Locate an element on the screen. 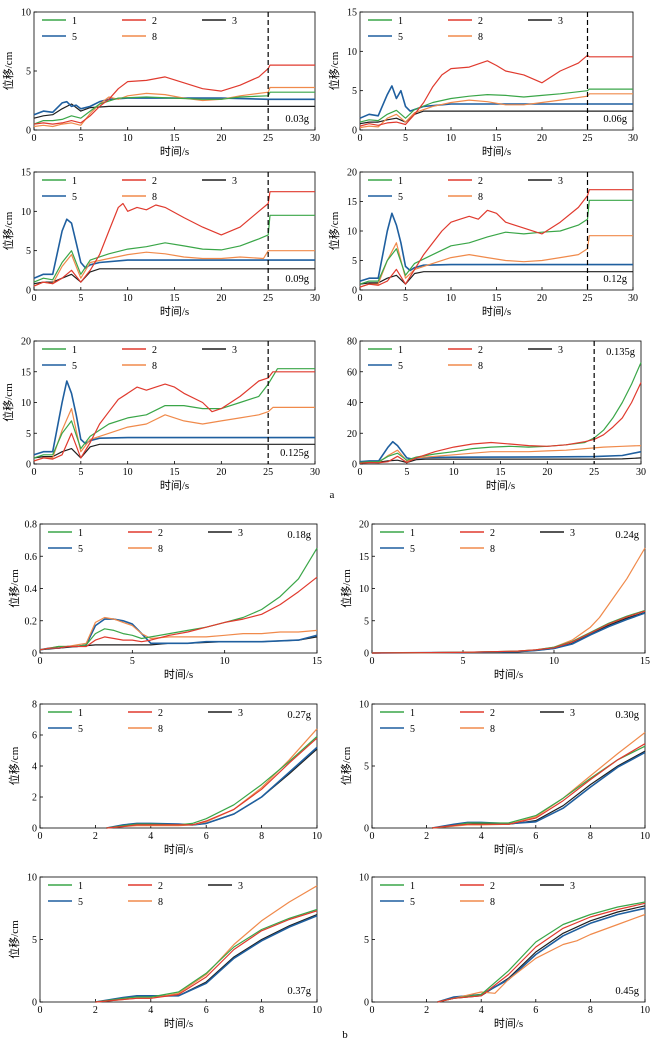  x-tick-label: 15 is located at coordinates (501, 472).